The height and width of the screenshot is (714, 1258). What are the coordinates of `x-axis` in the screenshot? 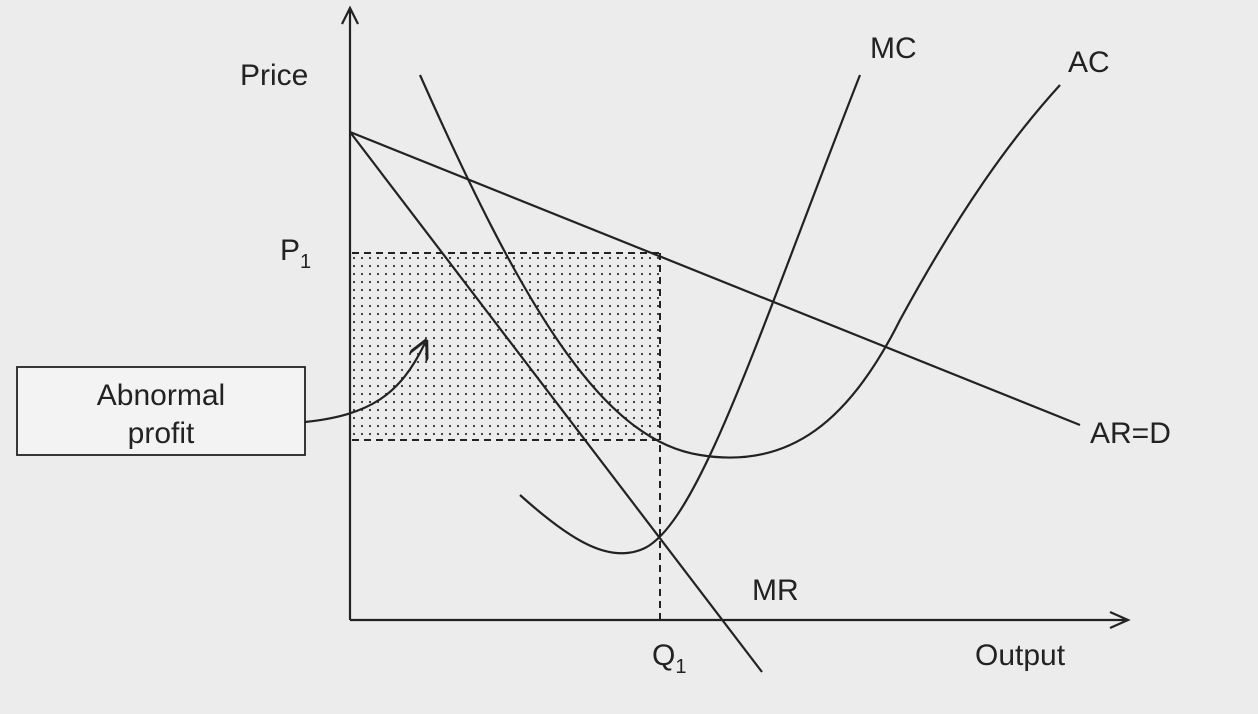 It's located at (740, 620).